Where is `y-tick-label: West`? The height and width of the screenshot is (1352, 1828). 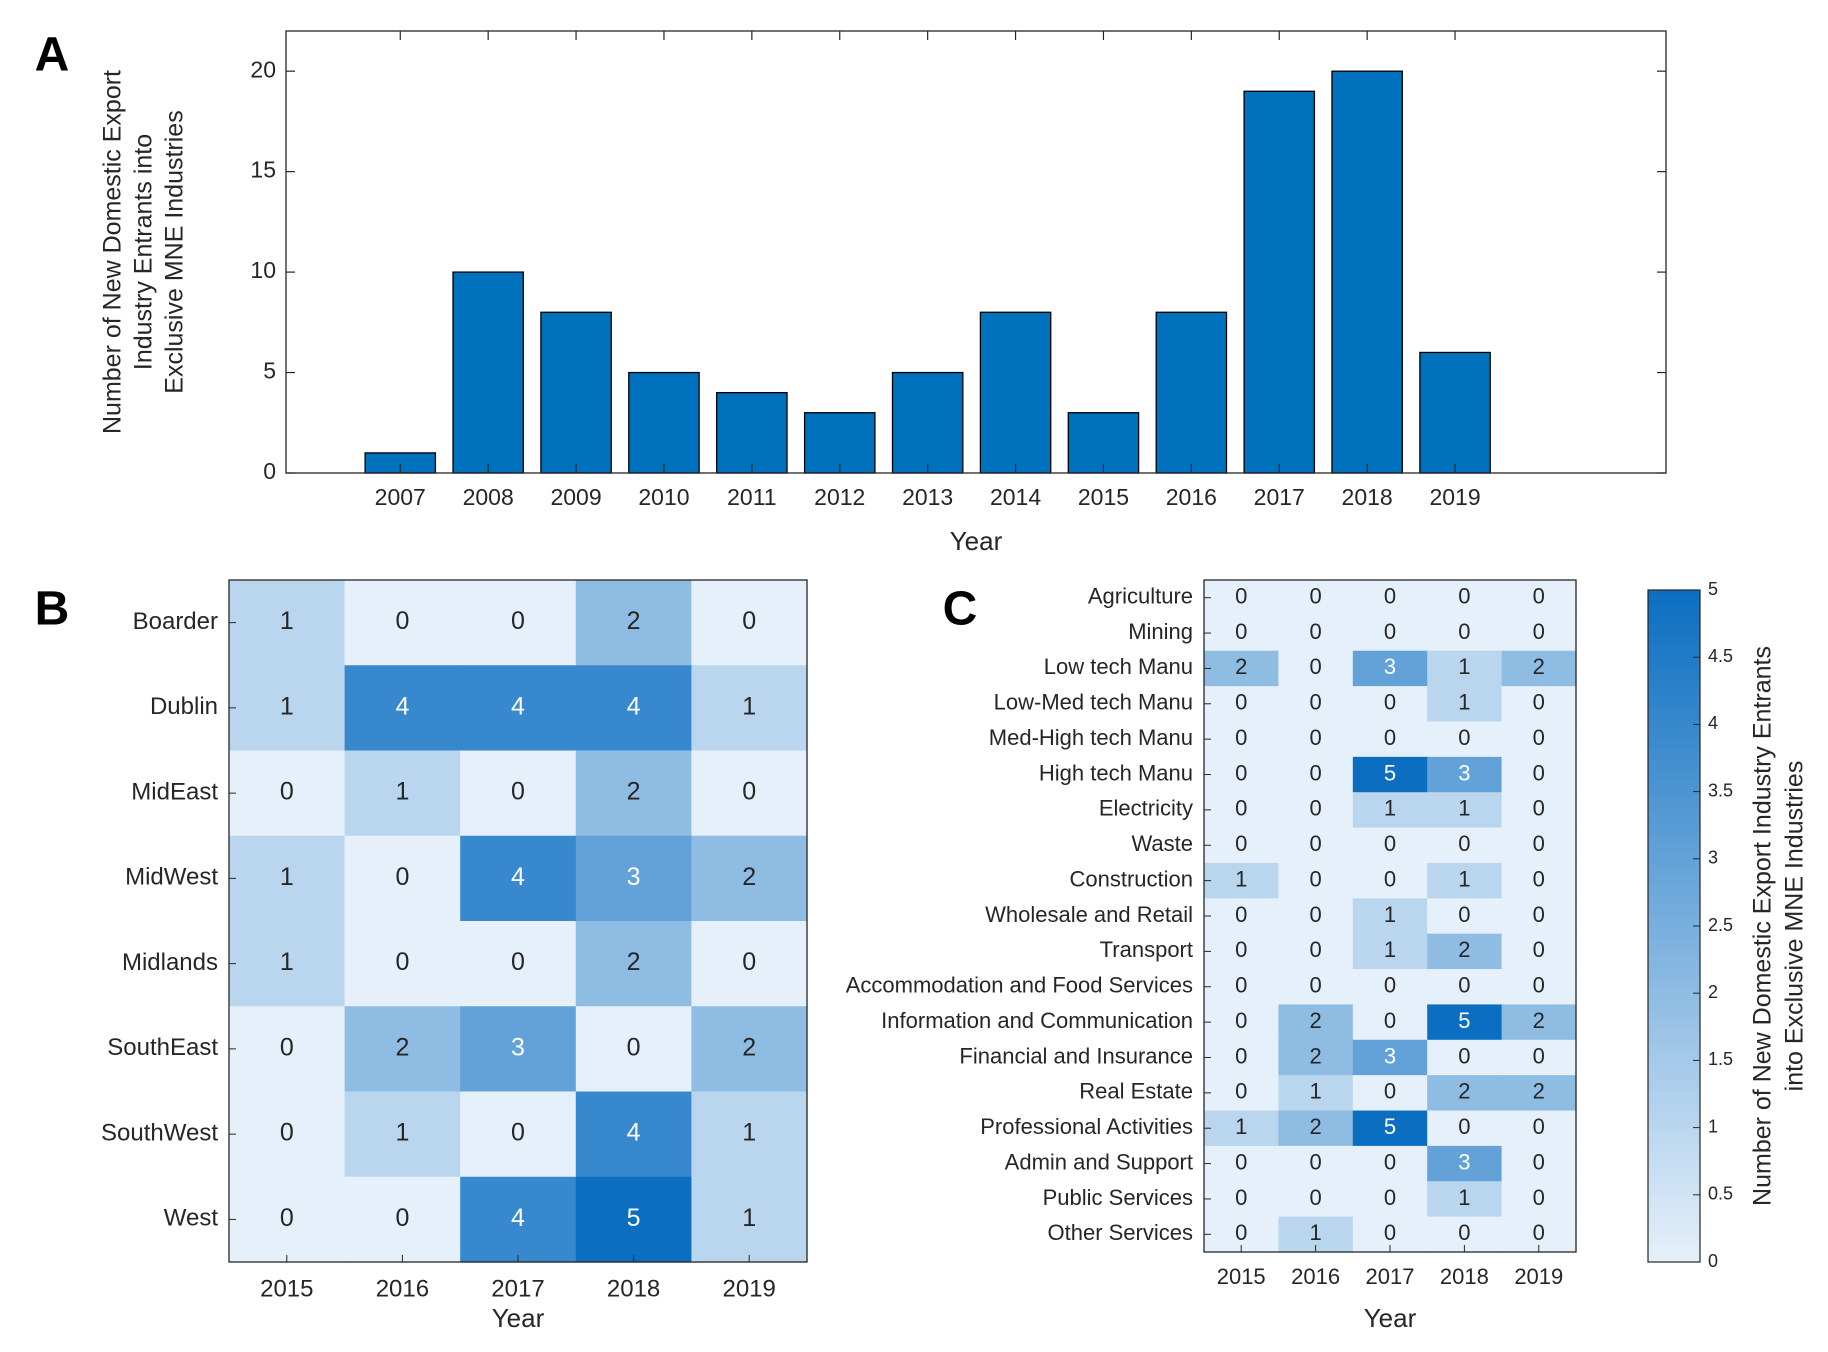 y-tick-label: West is located at coordinates (191, 1218).